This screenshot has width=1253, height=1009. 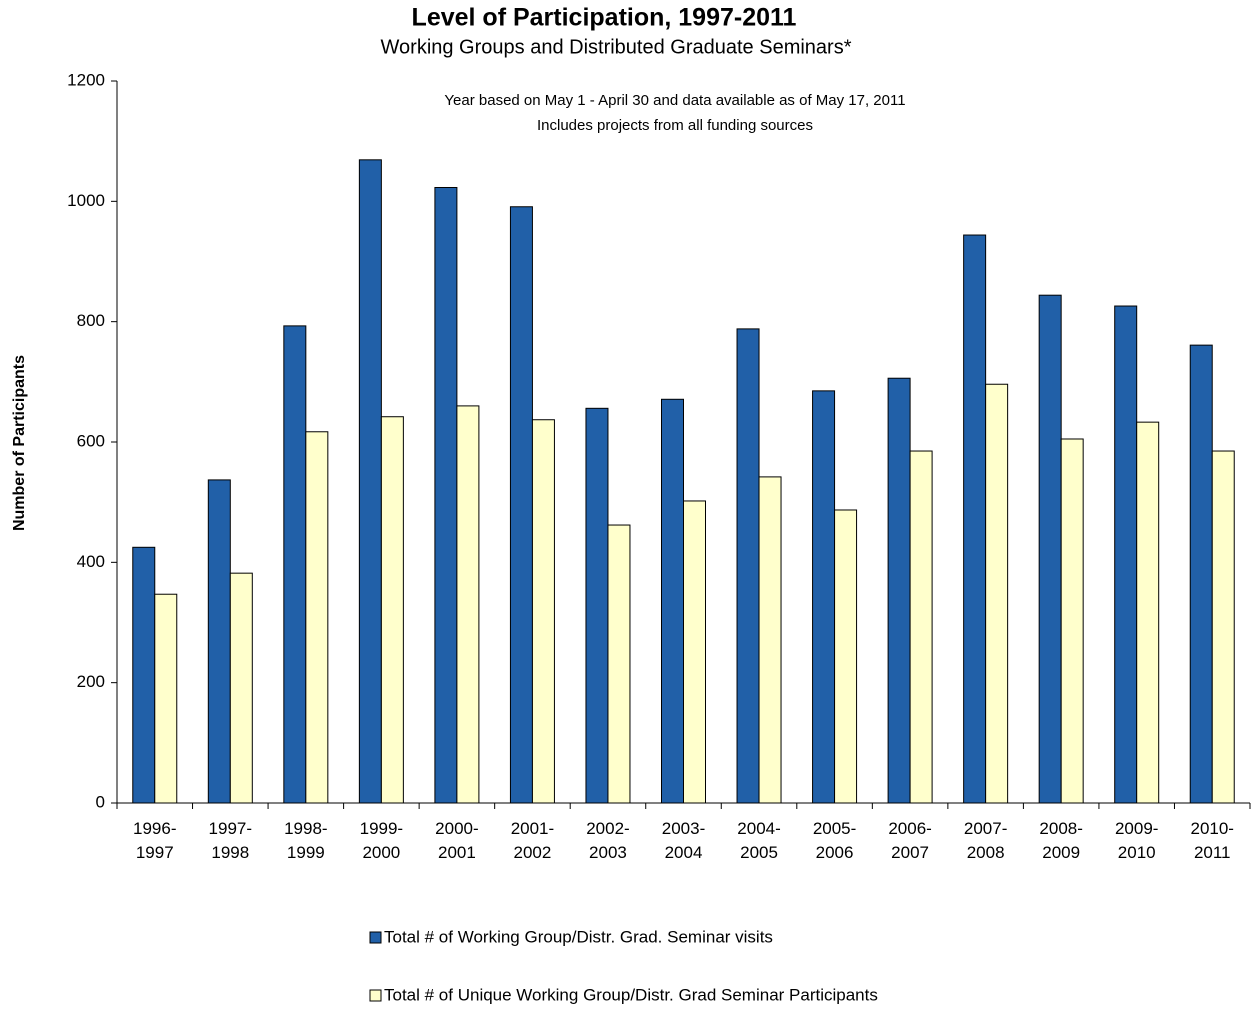 I want to click on x-tick-label: 1996-1997, so click(x=154, y=840).